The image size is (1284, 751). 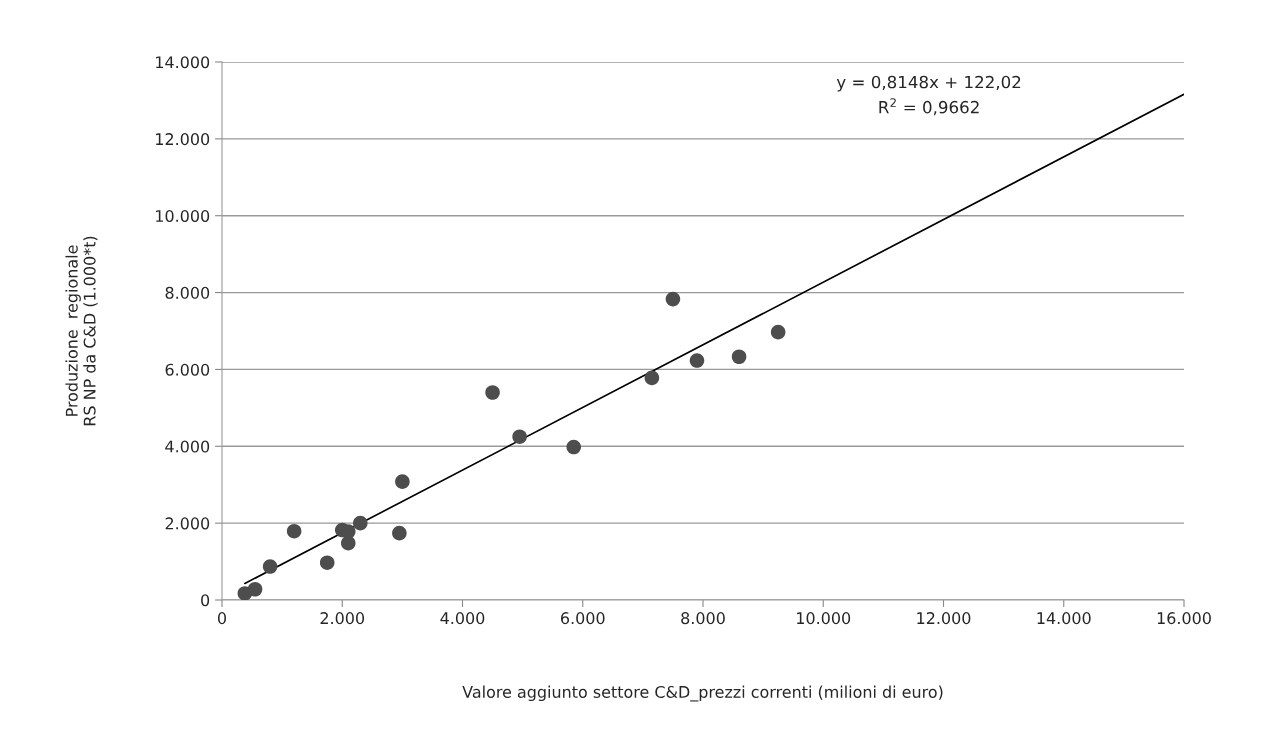 What do you see at coordinates (187, 446) in the screenshot?
I see `y-tick-label: 4.000` at bounding box center [187, 446].